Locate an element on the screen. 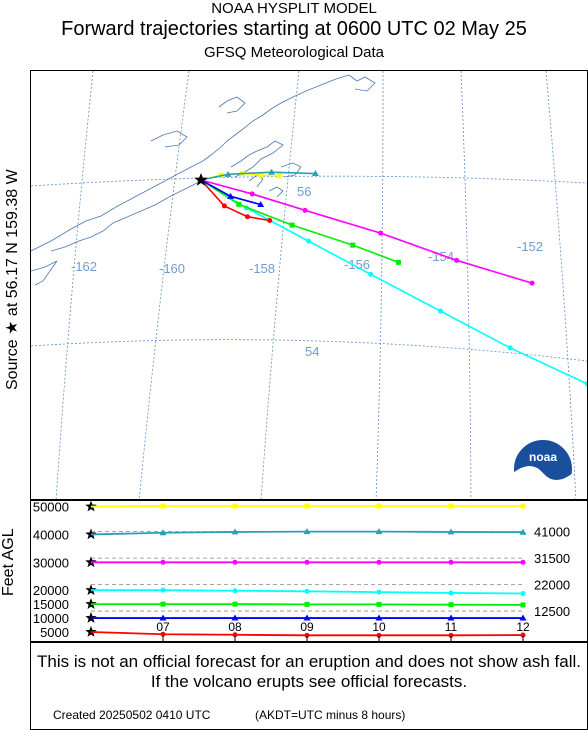 The width and height of the screenshot is (588, 730). noaa-logo-text: noaa is located at coordinates (543, 457).